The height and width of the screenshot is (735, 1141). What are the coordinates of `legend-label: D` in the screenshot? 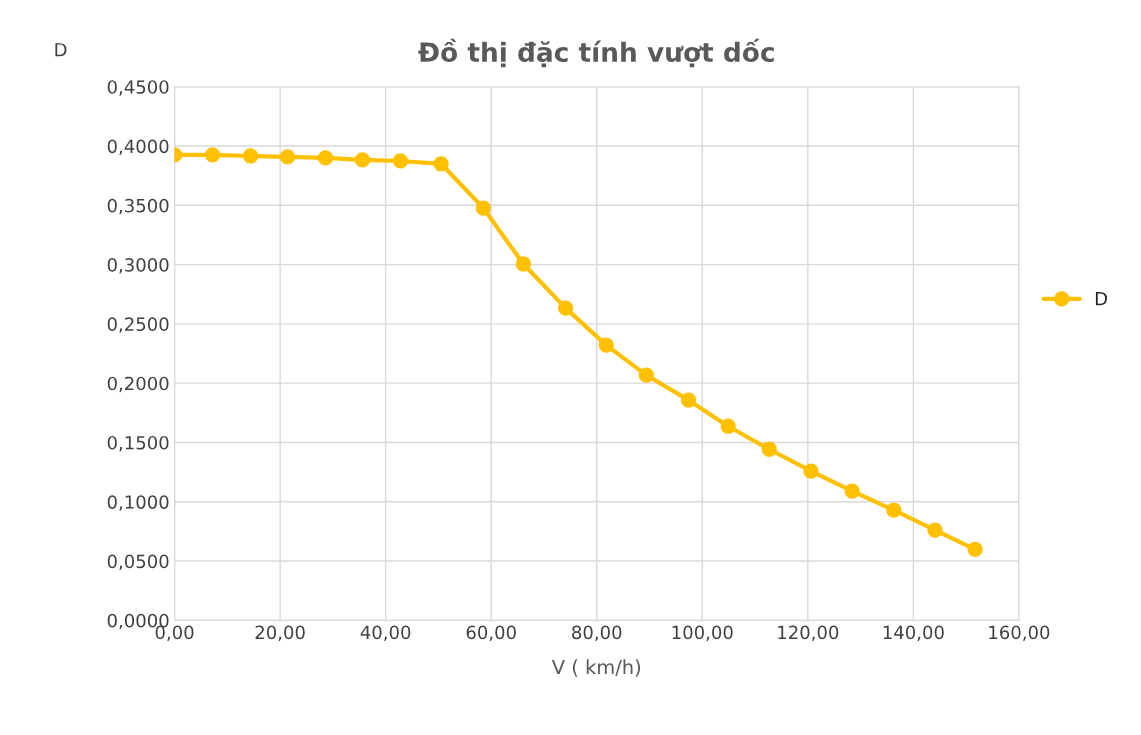 It's located at (1101, 298).